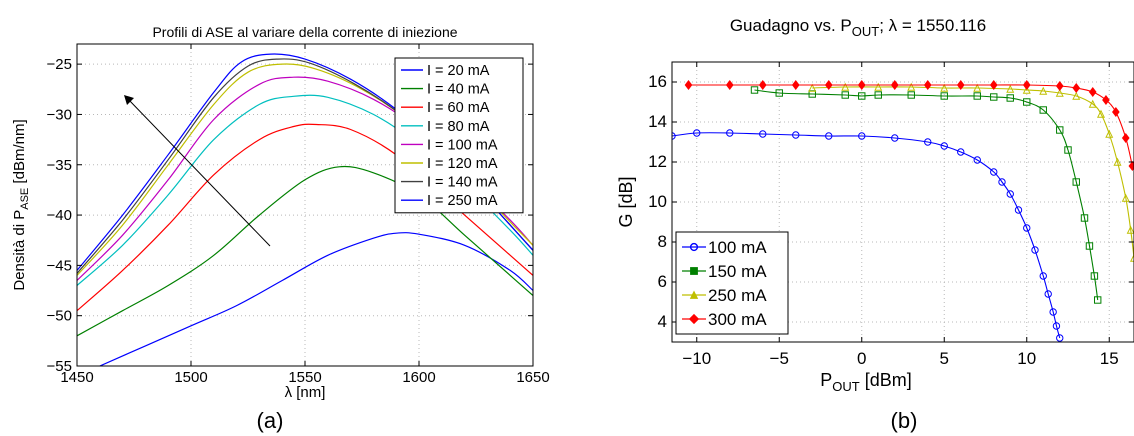 Image resolution: width=1134 pixels, height=436 pixels. I want to click on legend-label-2: I = 60 mA, so click(458, 108).